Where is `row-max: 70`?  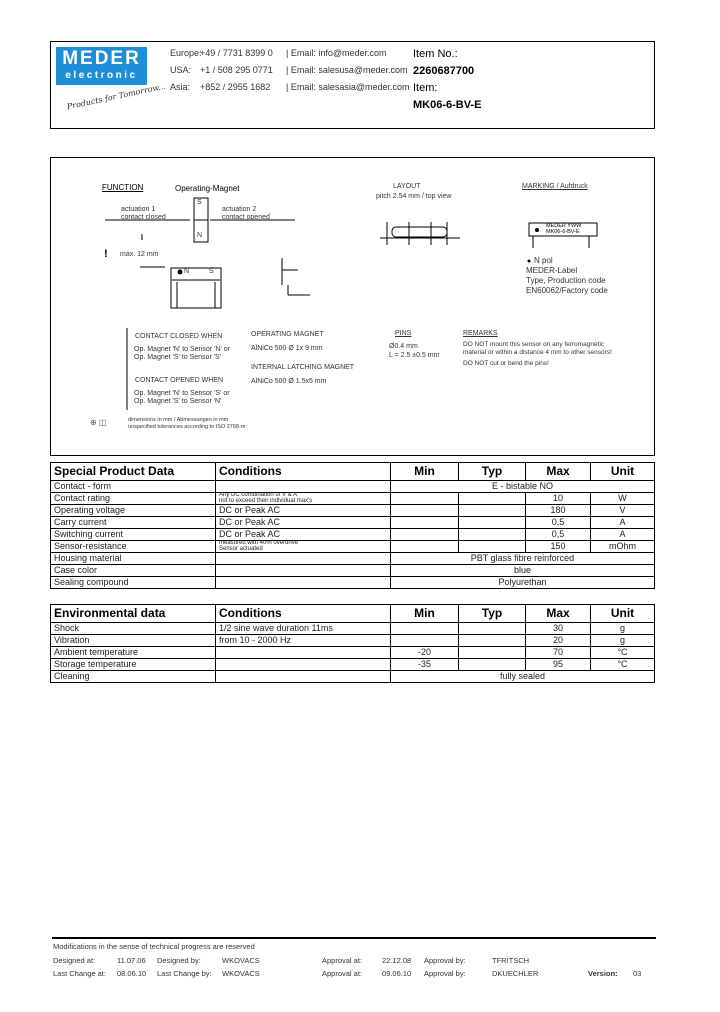
row-max: 70 is located at coordinates (558, 652).